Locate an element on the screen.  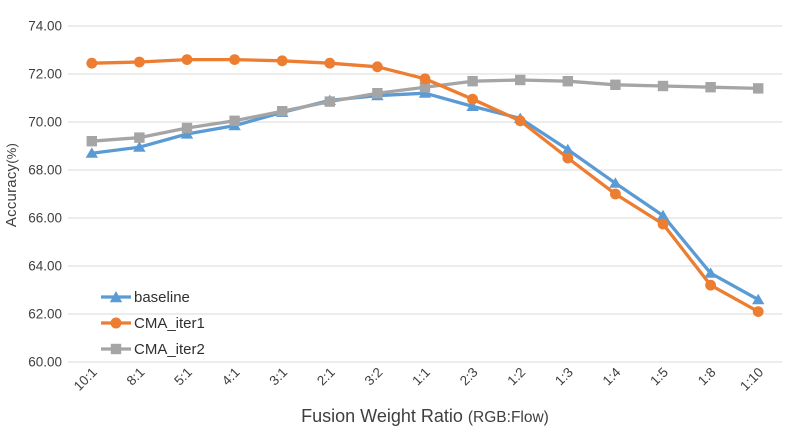
y-tick-label: 74.00 is located at coordinates (45, 26).